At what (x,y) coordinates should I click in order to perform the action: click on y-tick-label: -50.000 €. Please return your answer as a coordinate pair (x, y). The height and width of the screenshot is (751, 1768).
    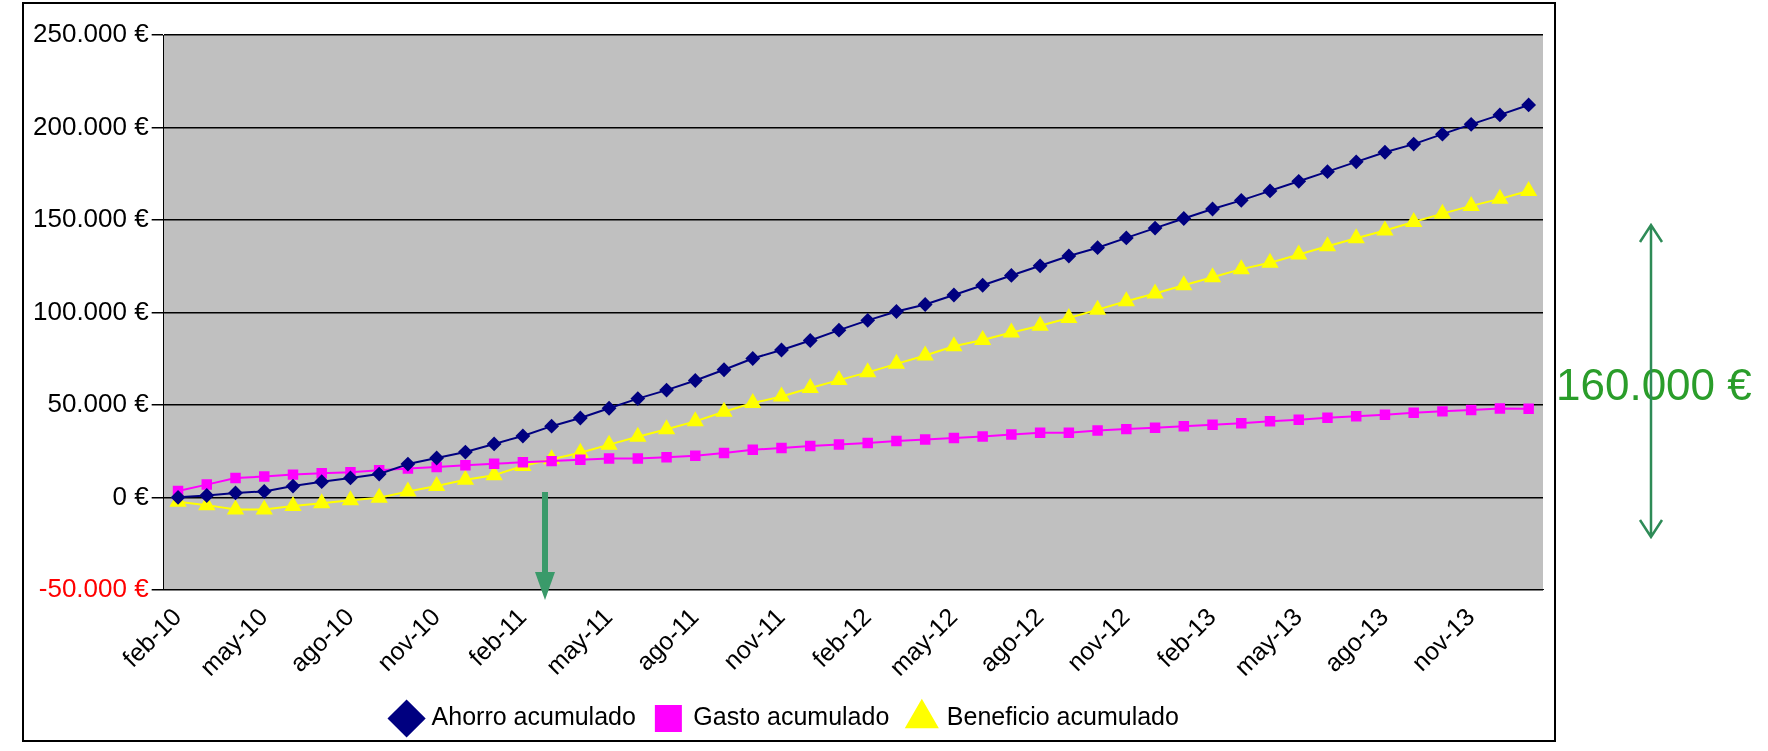
    Looking at the image, I should click on (94, 588).